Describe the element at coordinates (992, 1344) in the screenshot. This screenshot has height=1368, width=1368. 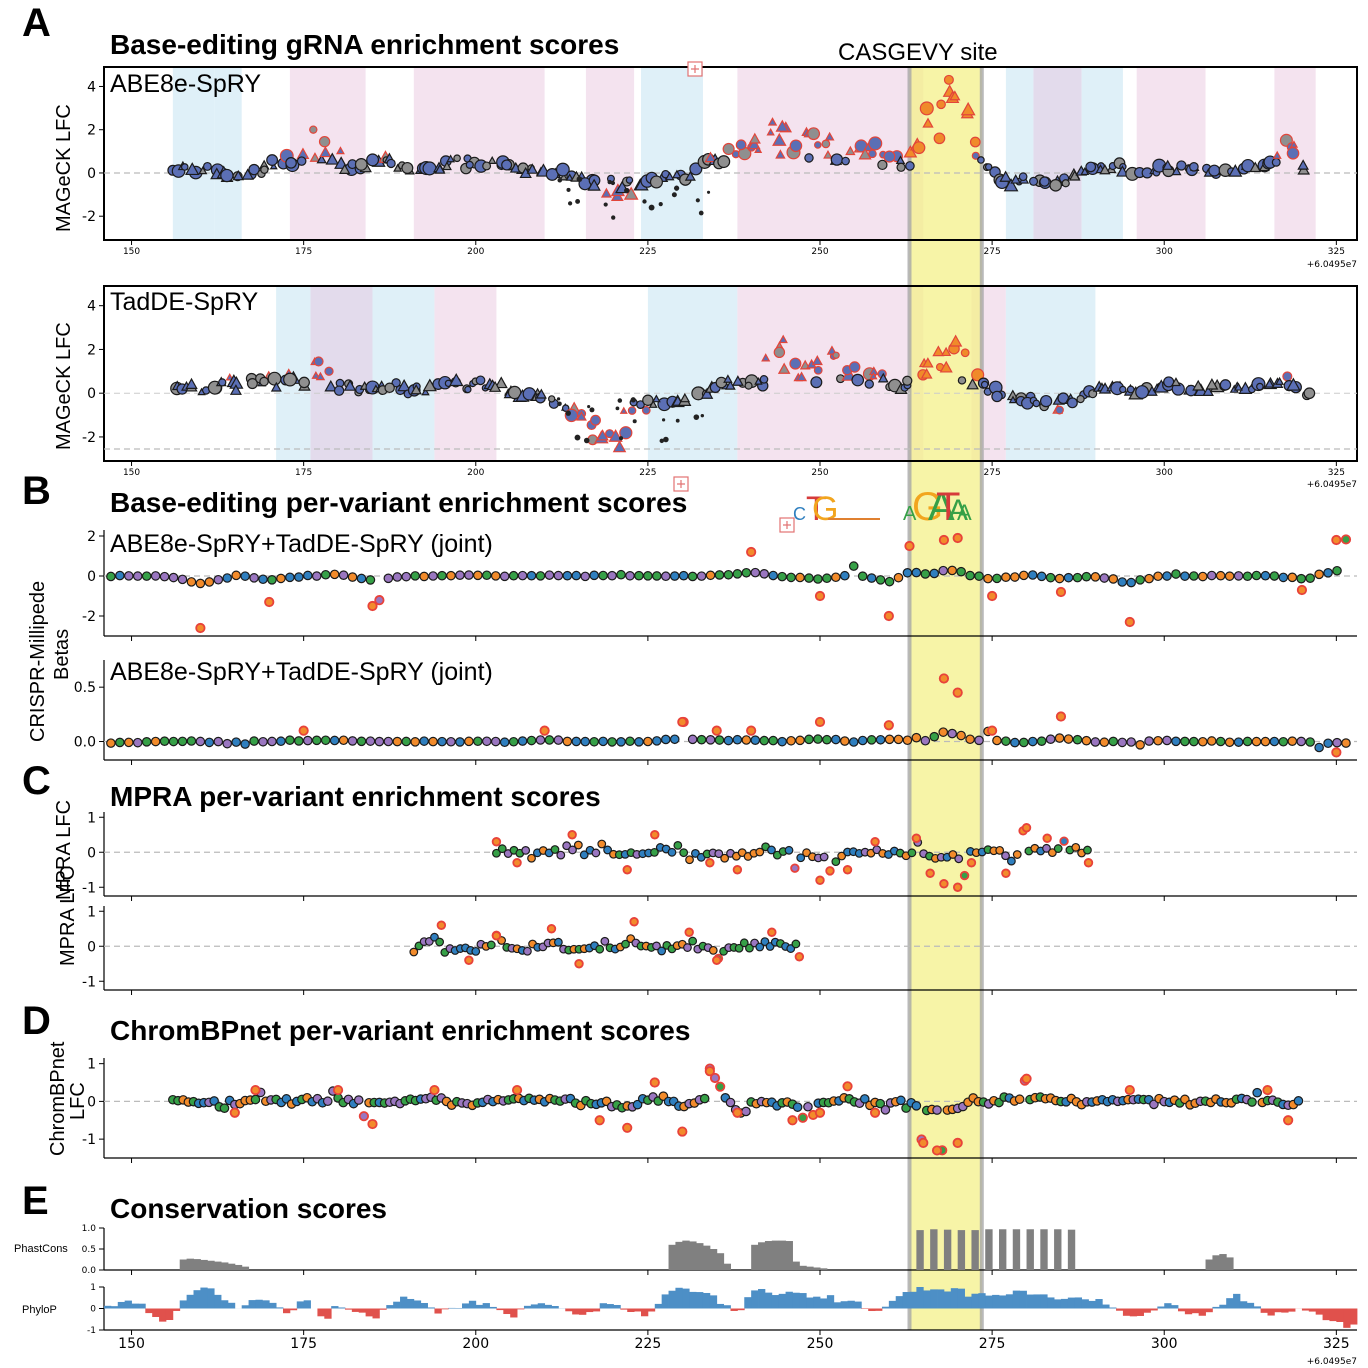
I see `x-tick-label: 275` at that location.